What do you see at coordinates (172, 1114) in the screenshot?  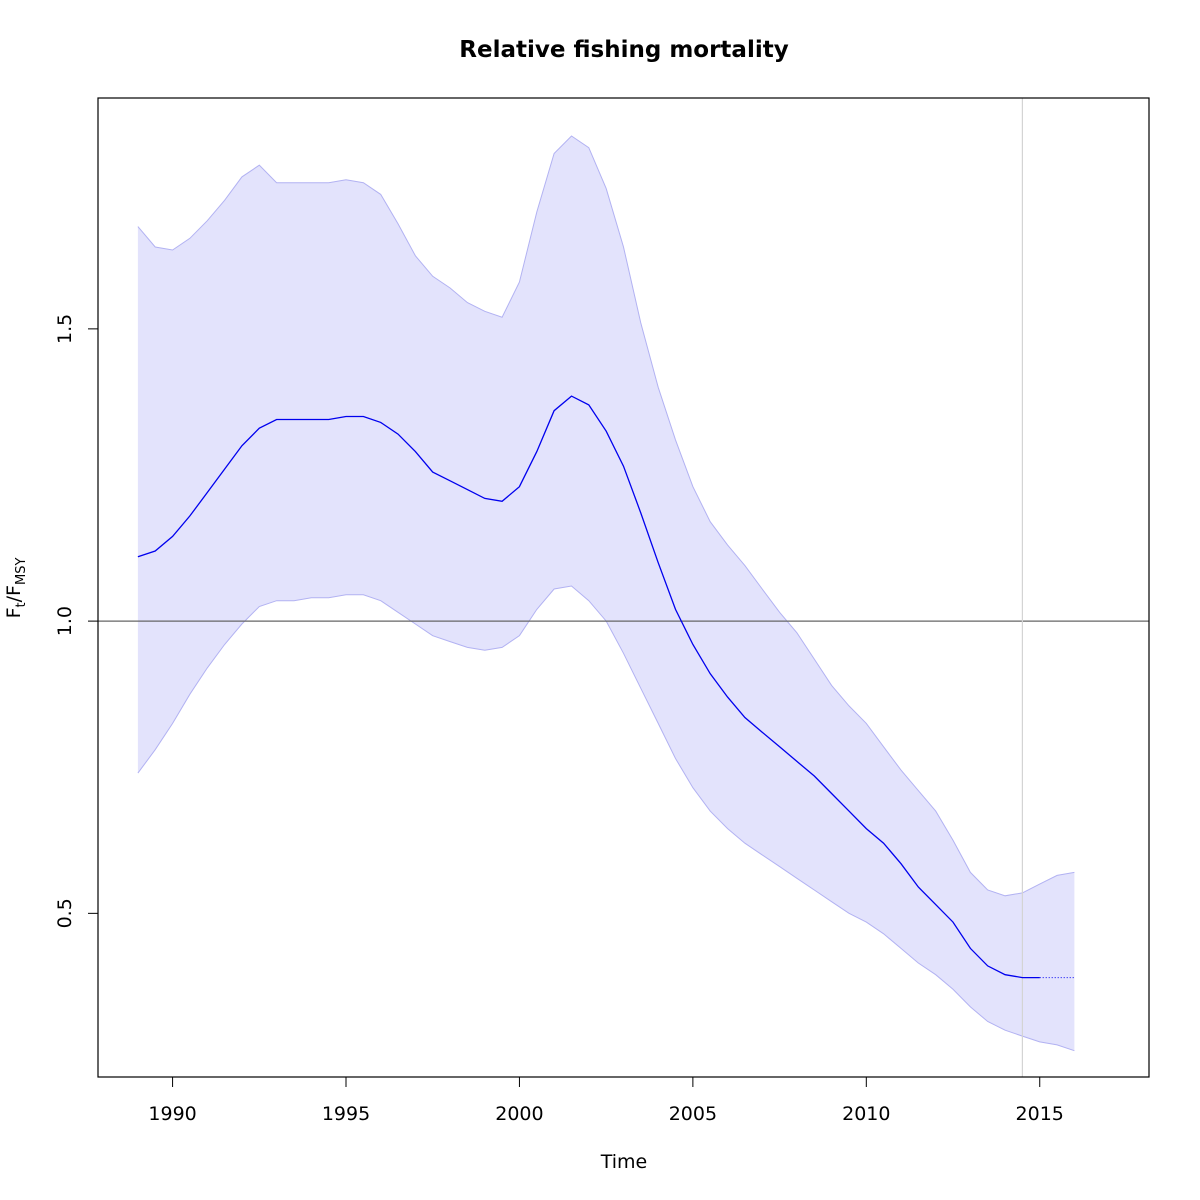 I see `x-tick-label: 1990` at bounding box center [172, 1114].